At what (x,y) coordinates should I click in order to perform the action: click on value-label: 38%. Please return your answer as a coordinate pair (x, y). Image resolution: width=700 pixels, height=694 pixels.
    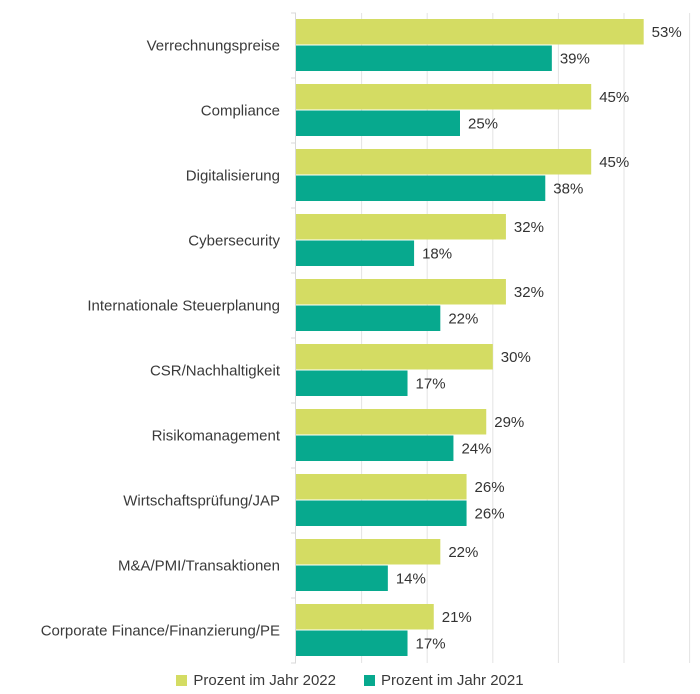
    Looking at the image, I should click on (568, 188).